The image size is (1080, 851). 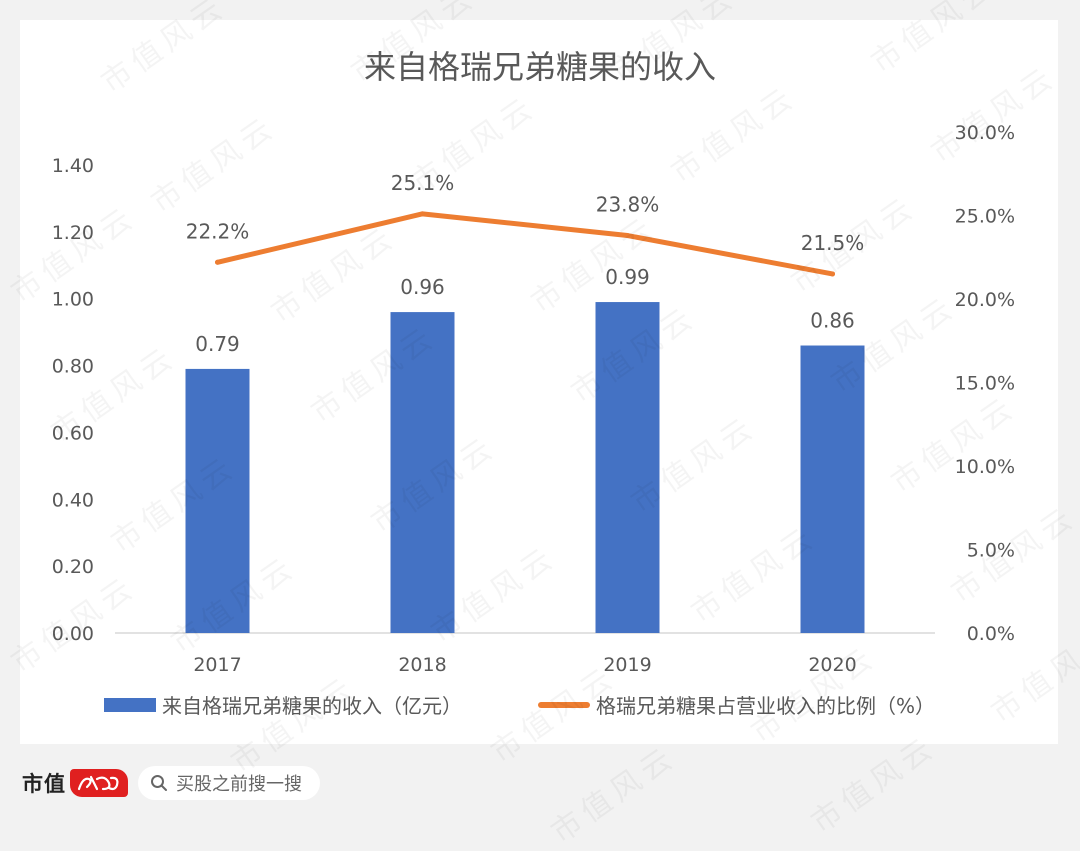 What do you see at coordinates (422, 665) in the screenshot?
I see `x-axis-tick-label: 2018` at bounding box center [422, 665].